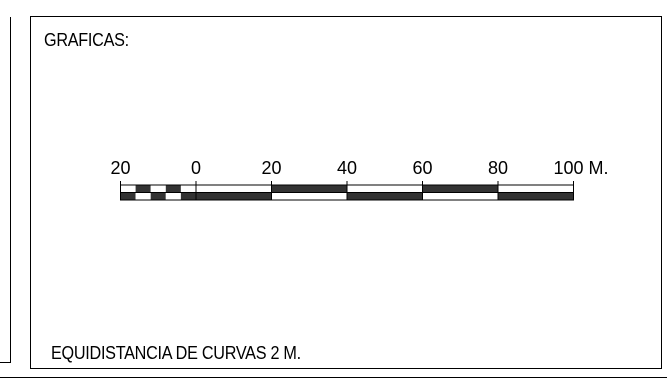  Describe the element at coordinates (196, 168) in the screenshot. I see `scale-tick-label: 0` at that location.